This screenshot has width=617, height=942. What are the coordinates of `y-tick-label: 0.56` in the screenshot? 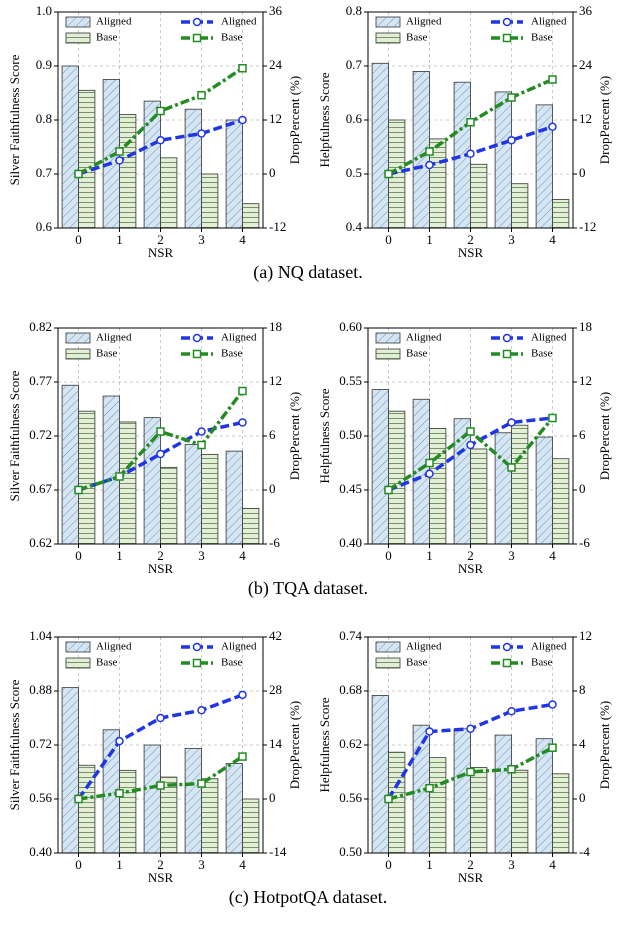 It's located at (350, 797).